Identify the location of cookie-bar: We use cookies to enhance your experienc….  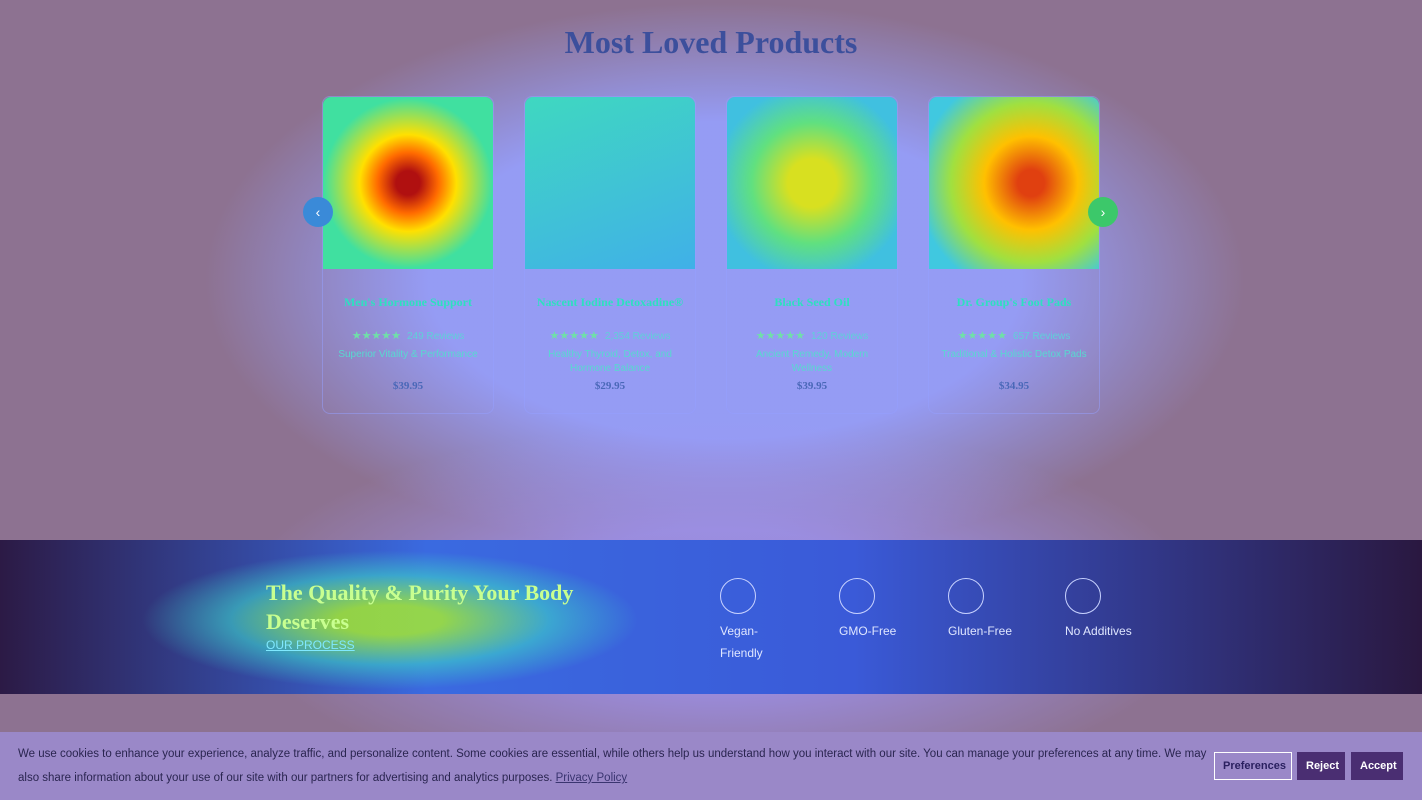
(711, 766).